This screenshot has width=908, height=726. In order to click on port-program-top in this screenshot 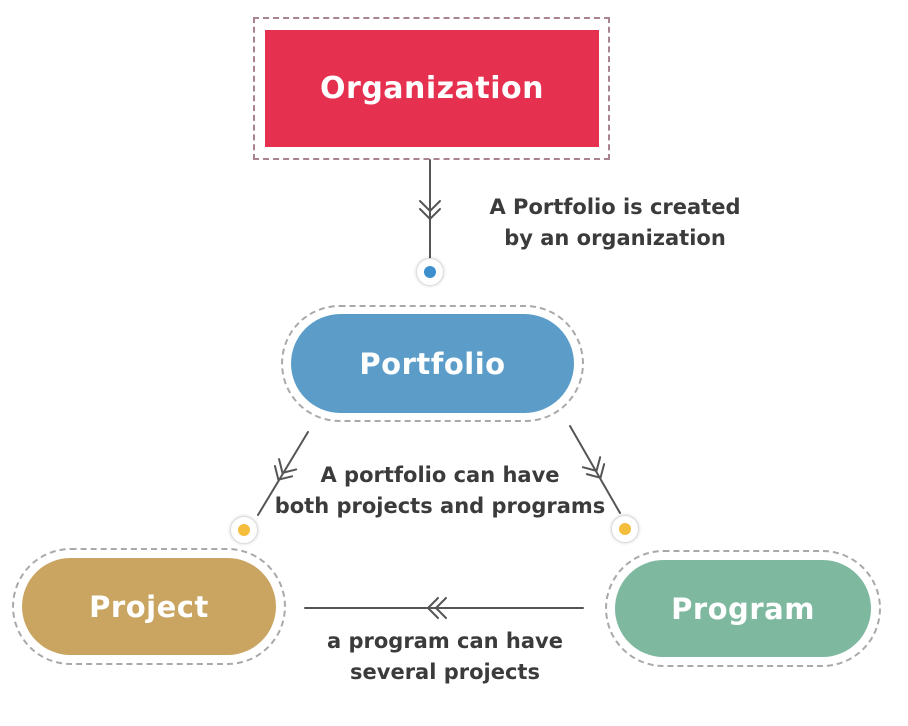, I will do `click(625, 529)`.